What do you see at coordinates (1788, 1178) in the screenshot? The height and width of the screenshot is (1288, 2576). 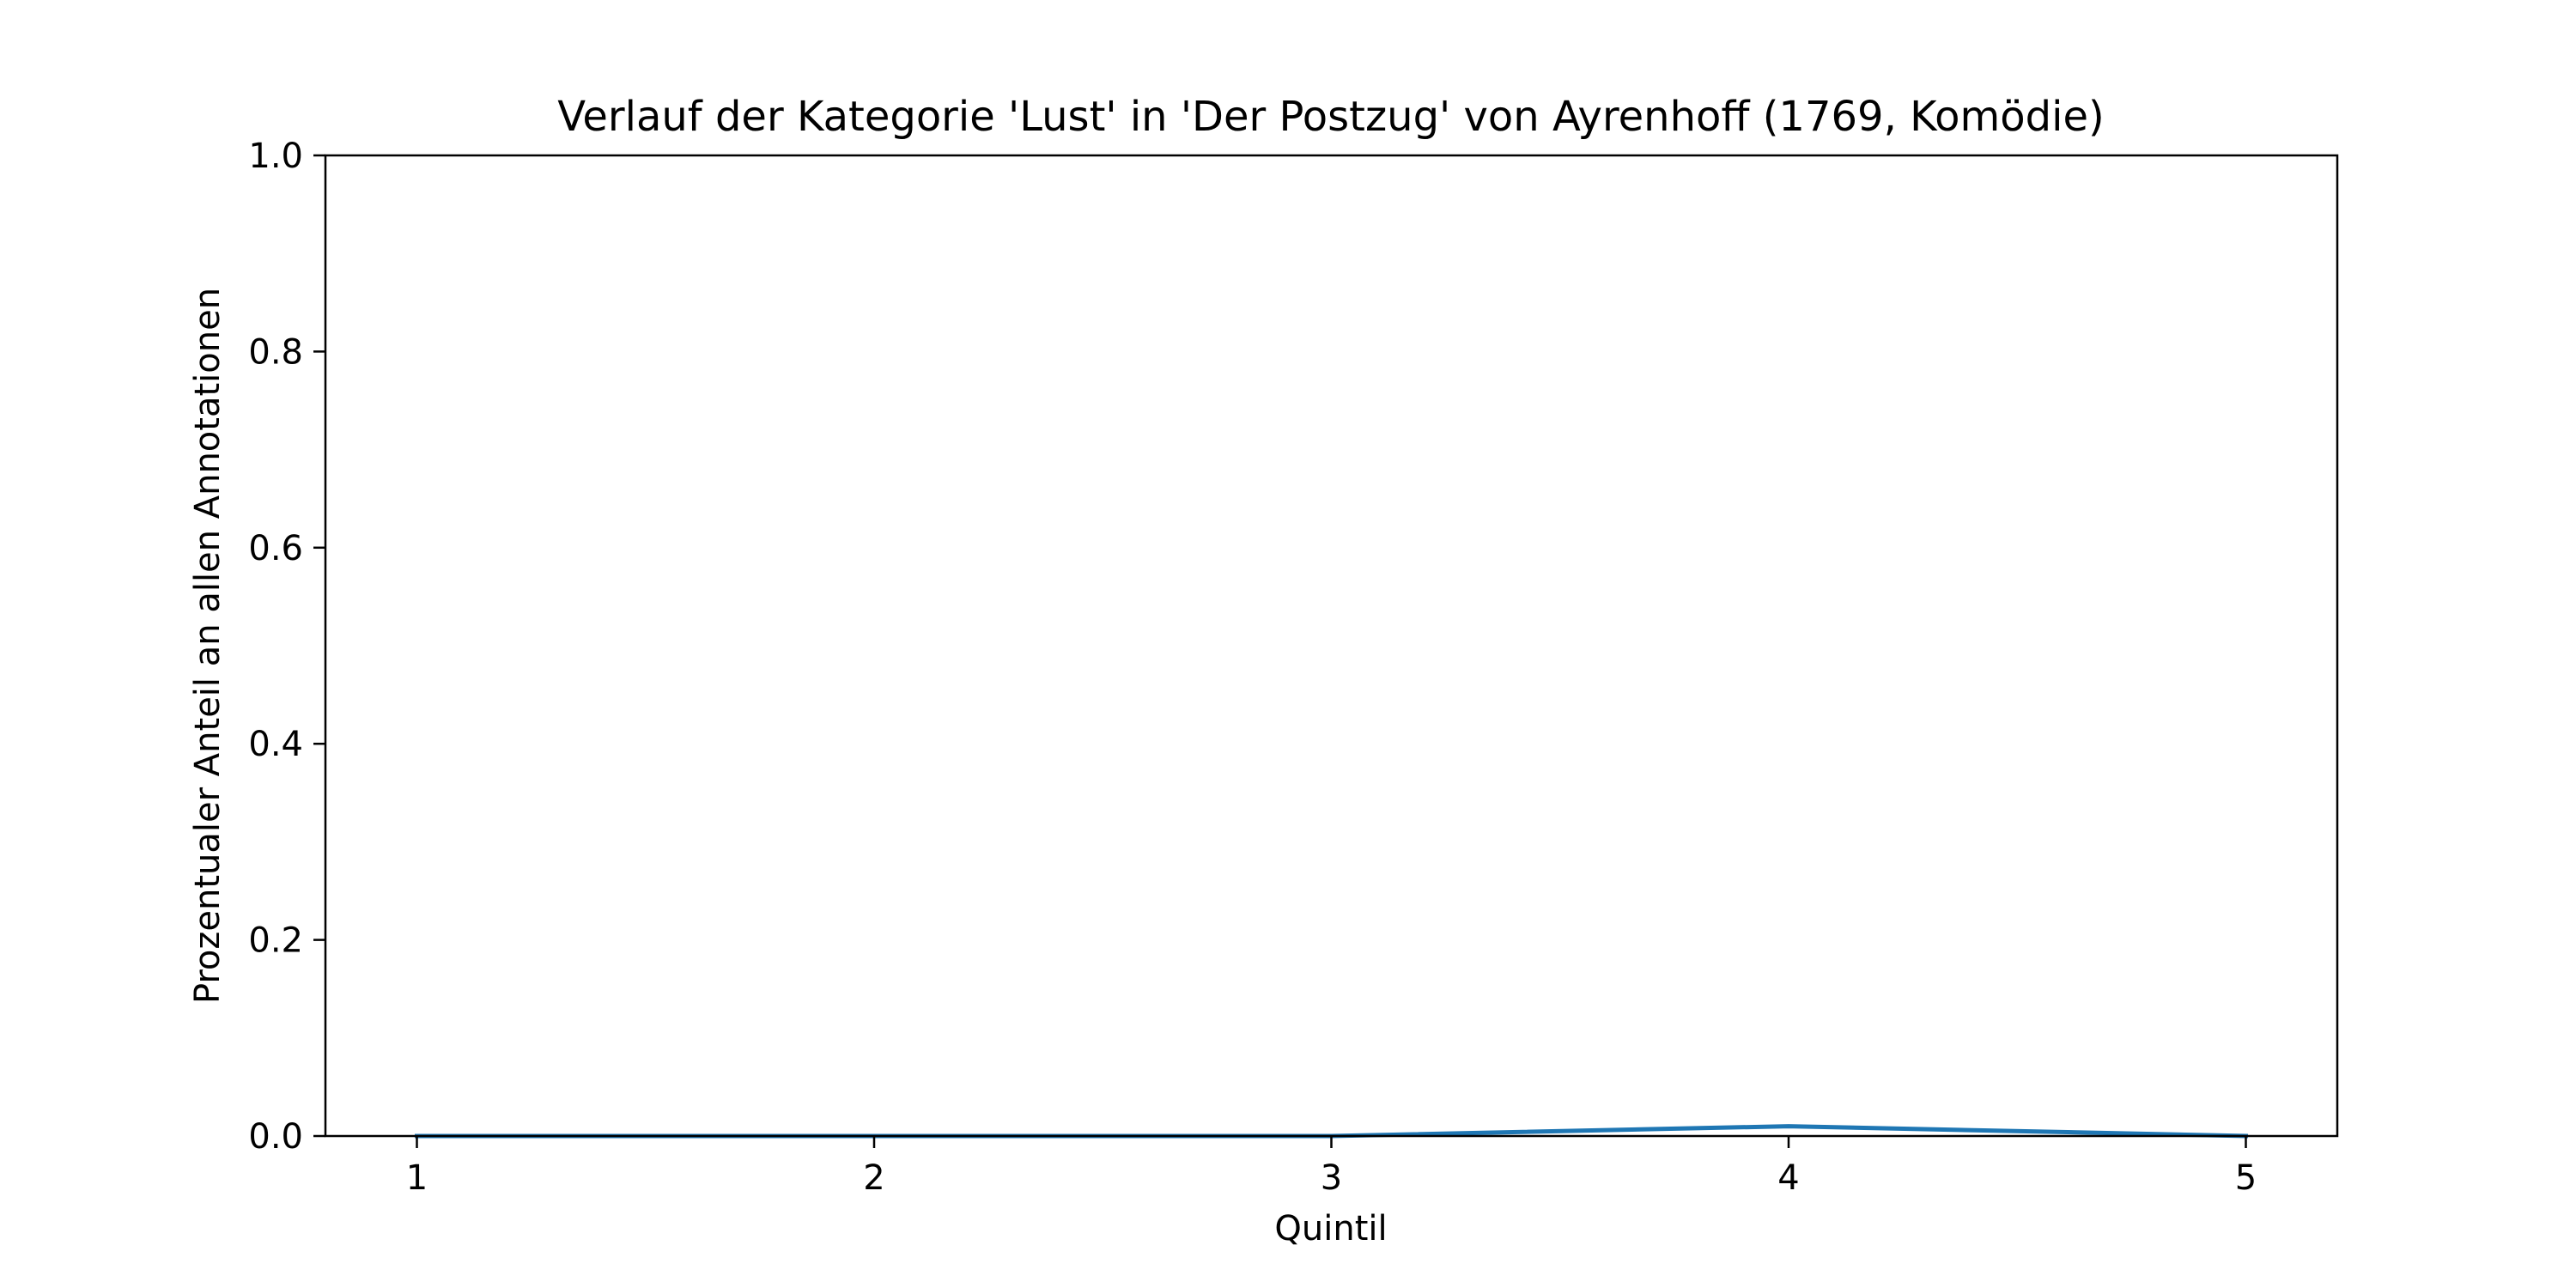 I see `x-tick-label: 4` at bounding box center [1788, 1178].